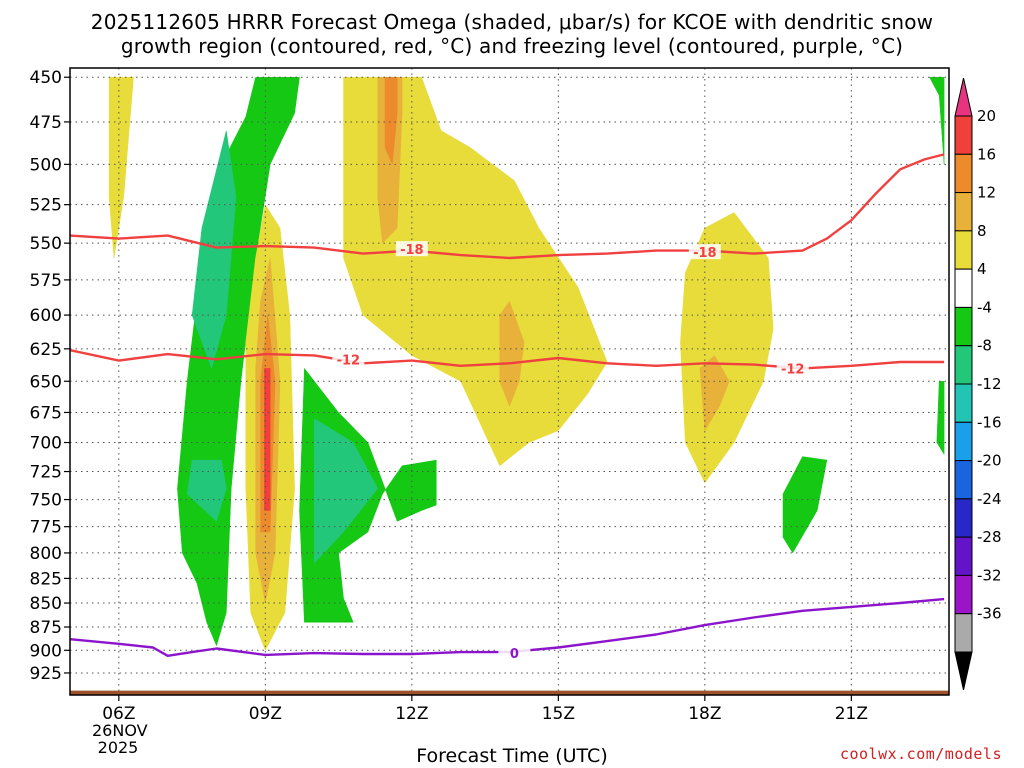 This screenshot has height=768, width=1024. I want to click on colorbar-label: -12, so click(989, 384).